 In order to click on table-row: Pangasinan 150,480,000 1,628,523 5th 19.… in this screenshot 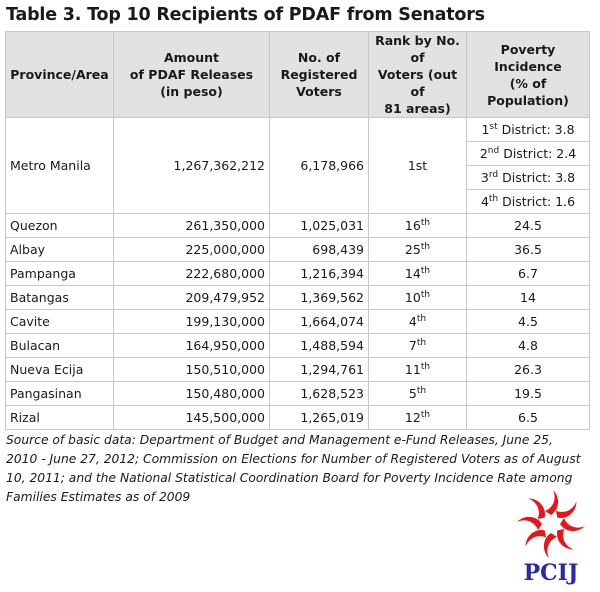, I will do `click(297, 393)`.